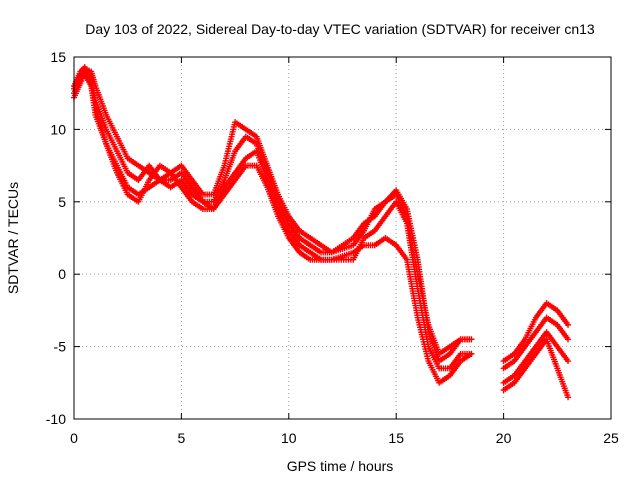  What do you see at coordinates (58, 129) in the screenshot?
I see `y-tick-label: 10` at bounding box center [58, 129].